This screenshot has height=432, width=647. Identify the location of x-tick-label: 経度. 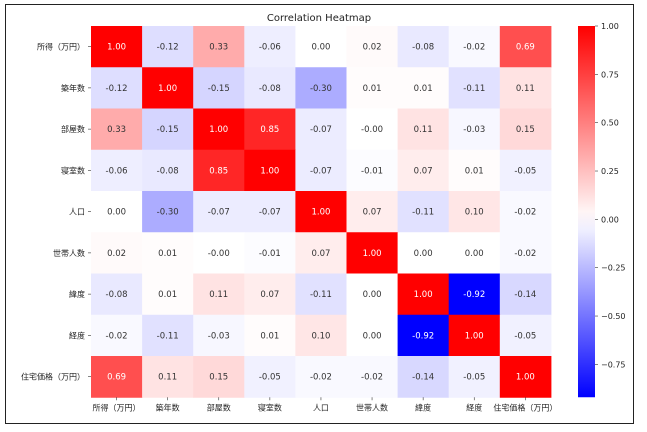
(474, 407).